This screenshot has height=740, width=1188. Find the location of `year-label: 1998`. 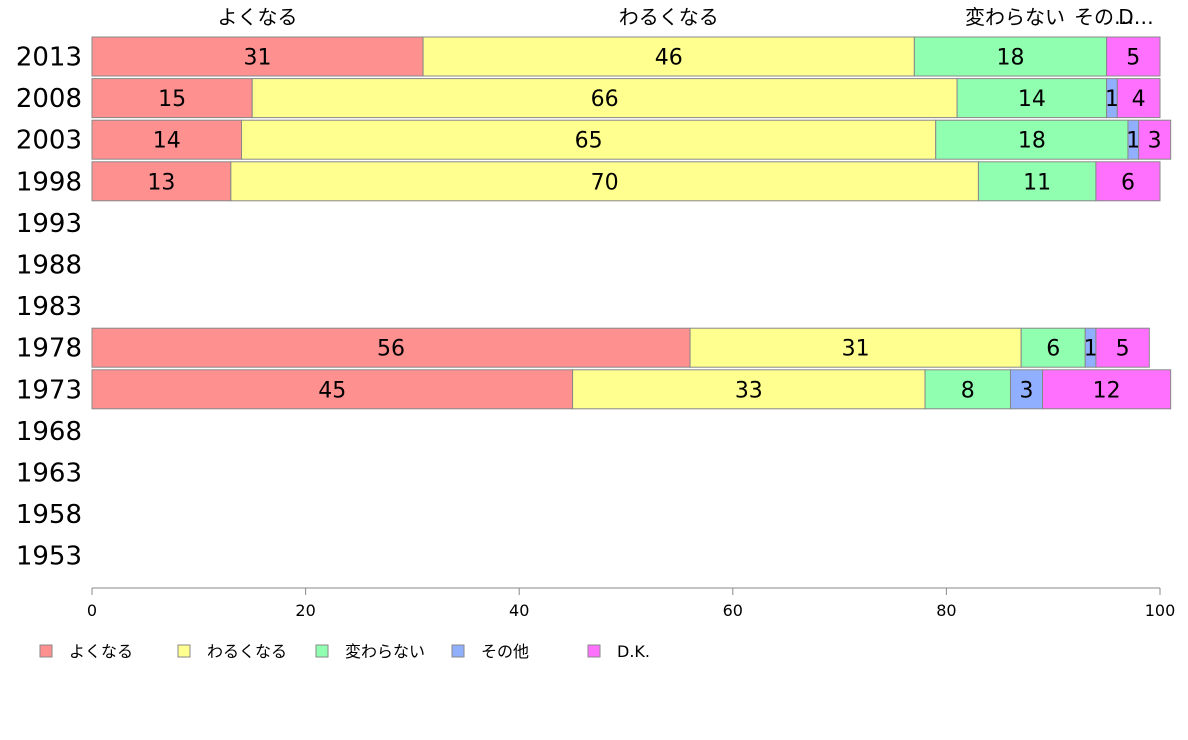

year-label: 1998 is located at coordinates (49, 182).